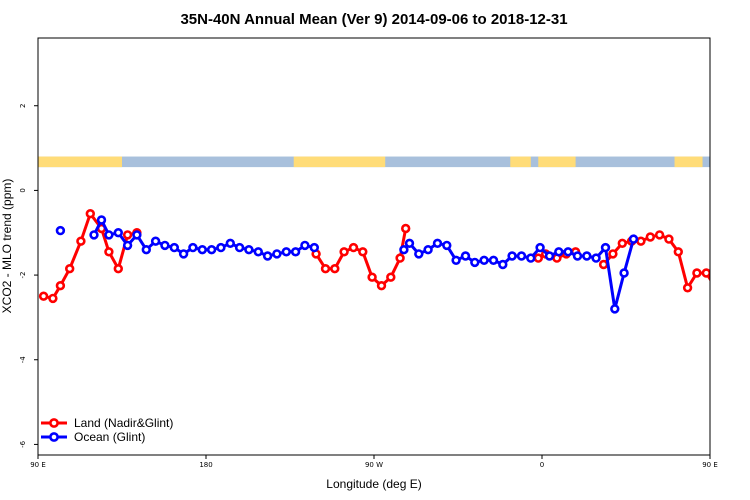  Describe the element at coordinates (518, 274) in the screenshot. I see `series-line` at that location.